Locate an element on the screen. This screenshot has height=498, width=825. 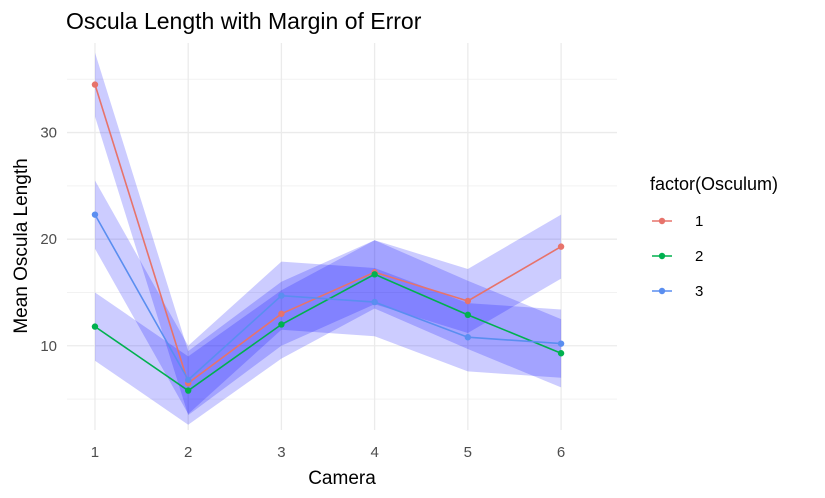
x-axis-ticks: 1 2 3 4 5 6 is located at coordinates (328, 452).